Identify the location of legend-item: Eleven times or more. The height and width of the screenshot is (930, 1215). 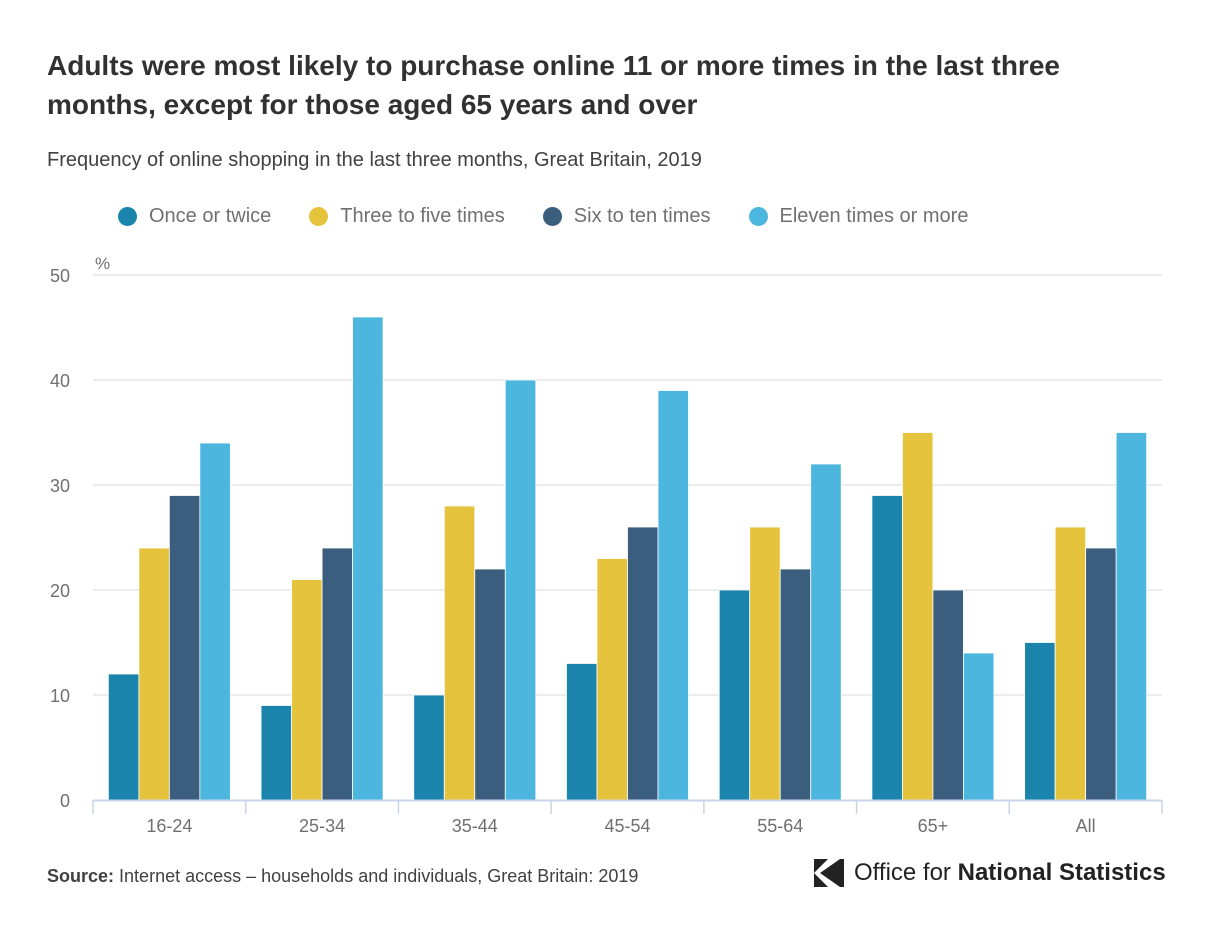
(858, 216).